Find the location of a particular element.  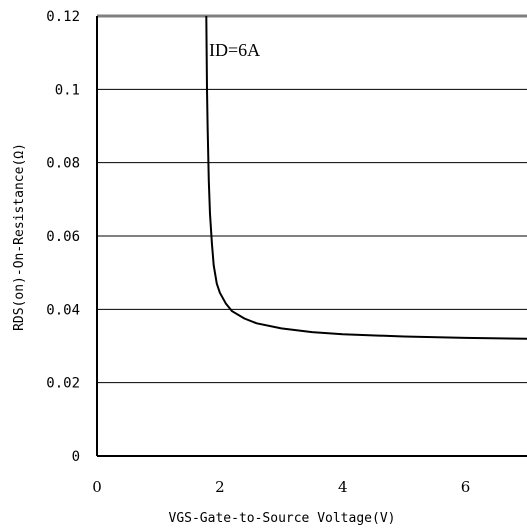

y-tick-label: 0.04 is located at coordinates (63, 310).